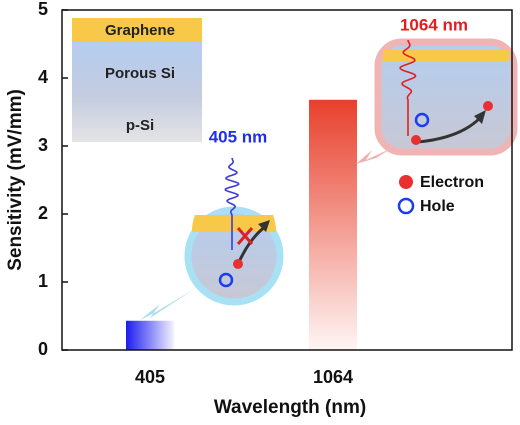  I want to click on y-tick-label: 1, so click(43, 281).